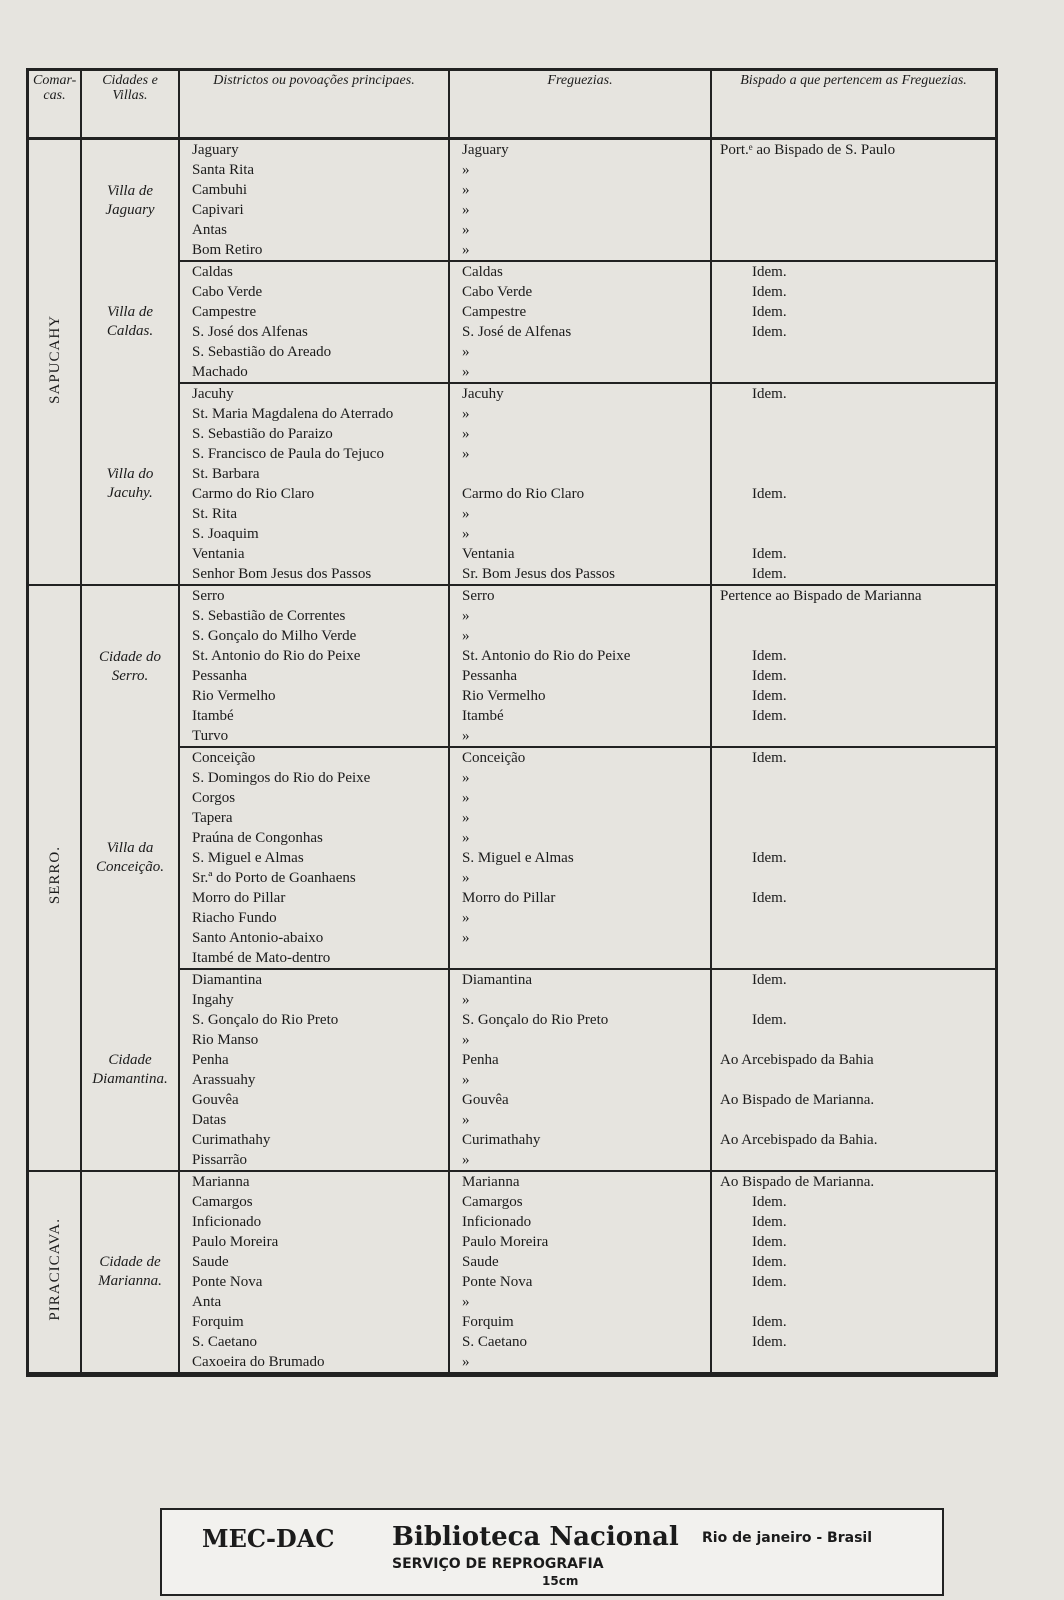 The width and height of the screenshot is (1064, 1600). I want to click on table-row: Anta», so click(512, 1302).